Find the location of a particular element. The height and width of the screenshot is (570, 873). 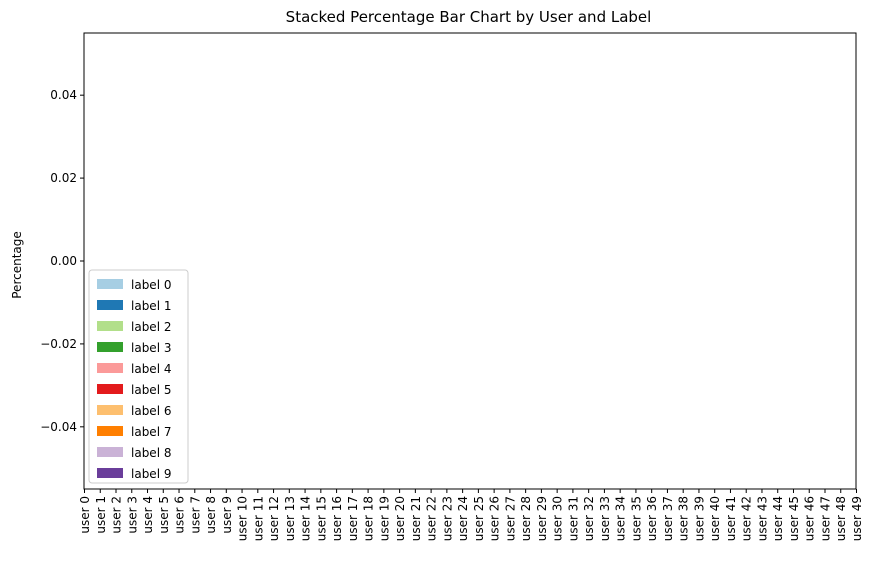

x-tick-label: user 39 is located at coordinates (699, 518).